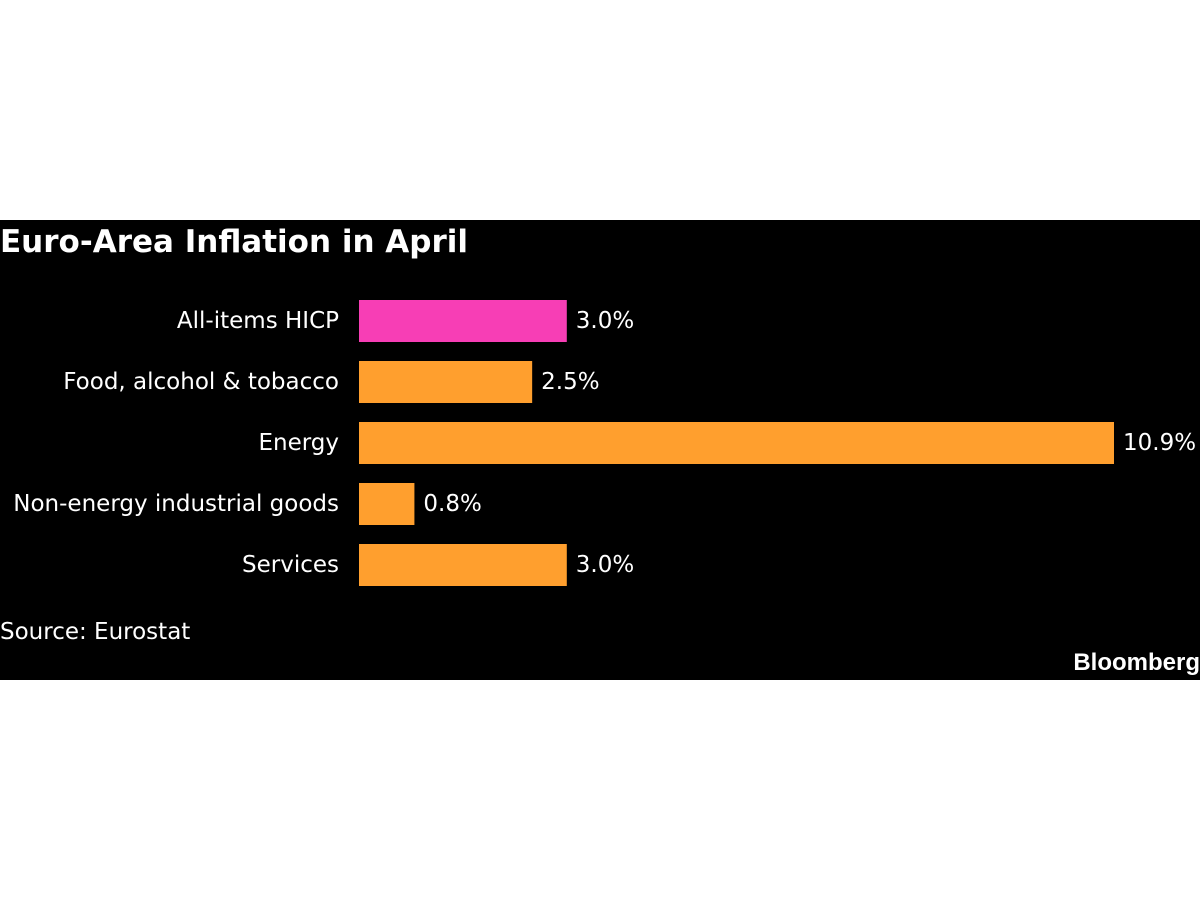  I want to click on category-label: Energy, so click(298, 443).